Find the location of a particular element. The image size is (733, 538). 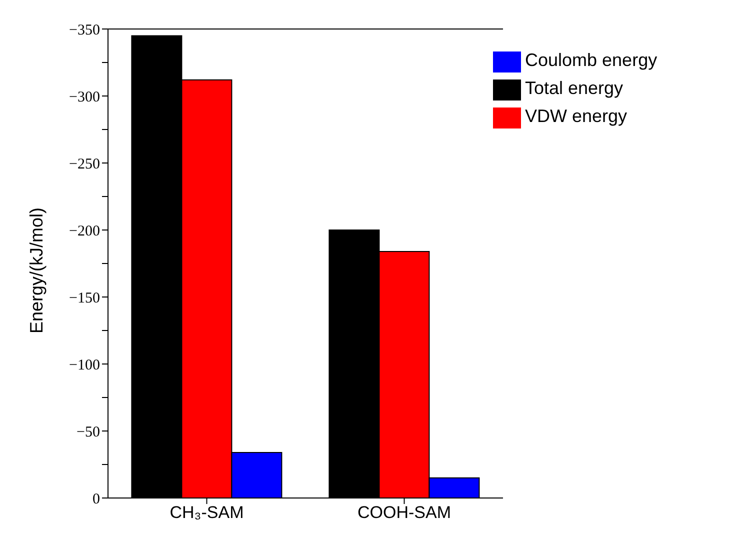

y-tick-label: −300 is located at coordinates (84, 97).